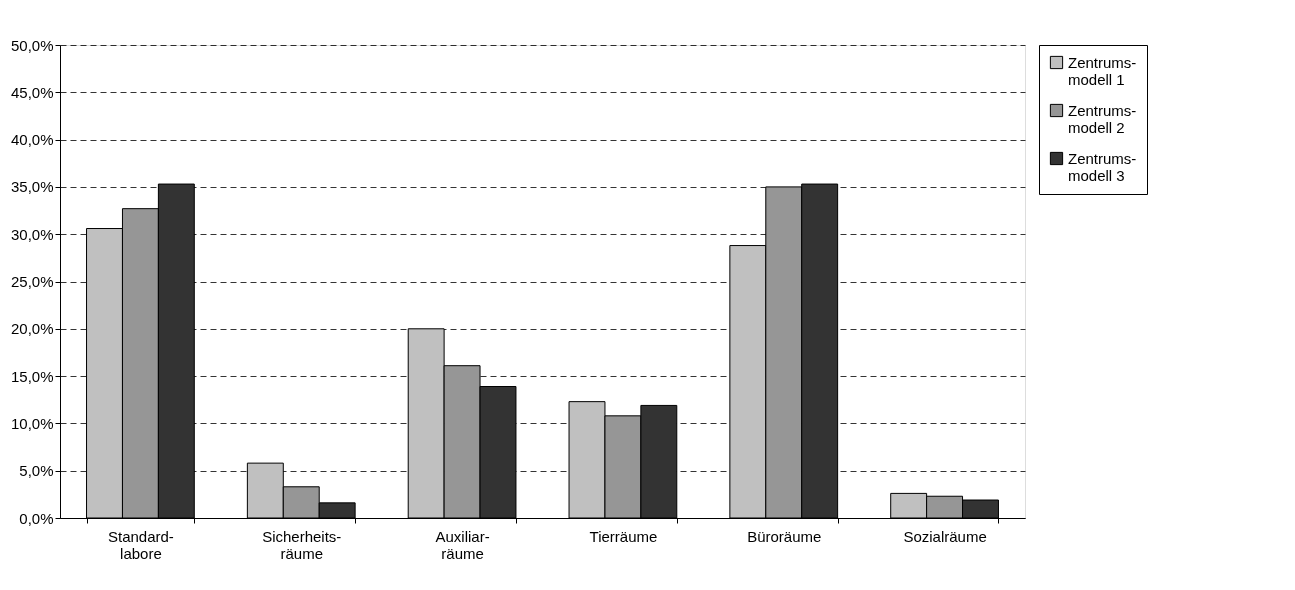  Describe the element at coordinates (945, 536) in the screenshot. I see `x-tick-label: Sozialräume` at that location.